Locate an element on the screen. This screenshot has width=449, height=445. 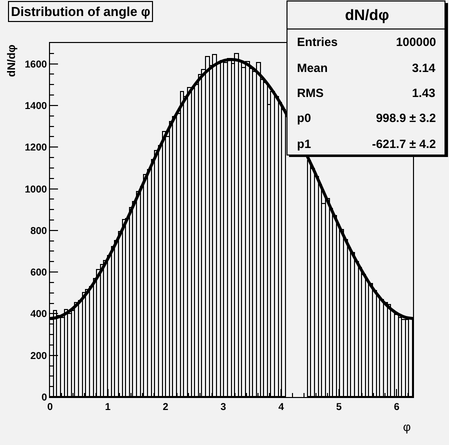
y-tick-label: 1200 is located at coordinates (36, 148).